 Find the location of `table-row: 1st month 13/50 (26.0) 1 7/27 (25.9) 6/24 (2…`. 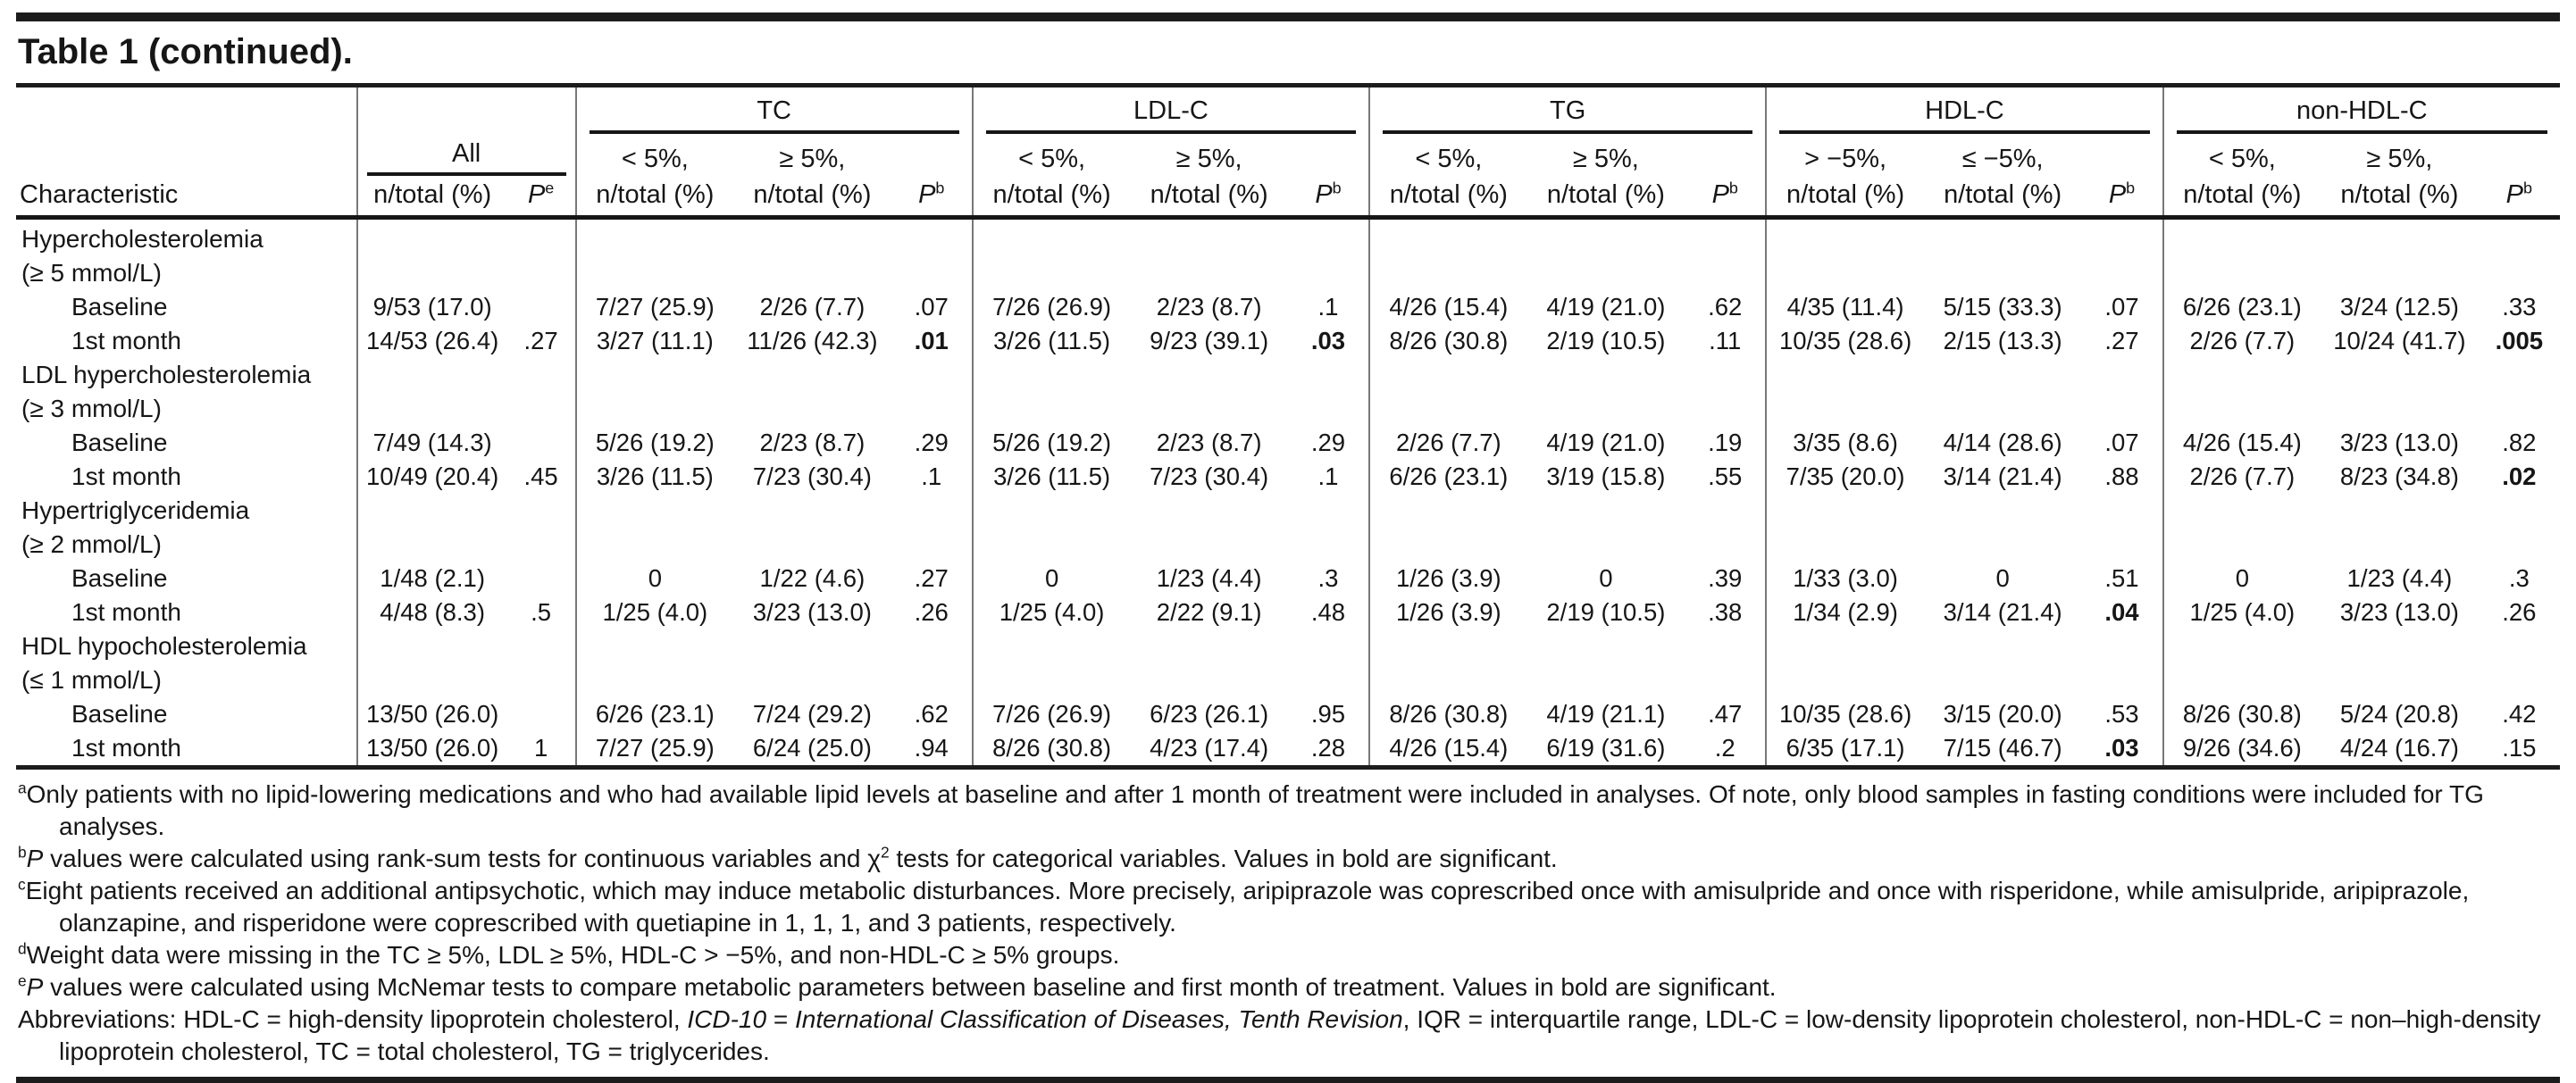

table-row: 1st month 13/50 (26.0) 1 7/27 (25.9) 6/24 (2… is located at coordinates (1288, 747).